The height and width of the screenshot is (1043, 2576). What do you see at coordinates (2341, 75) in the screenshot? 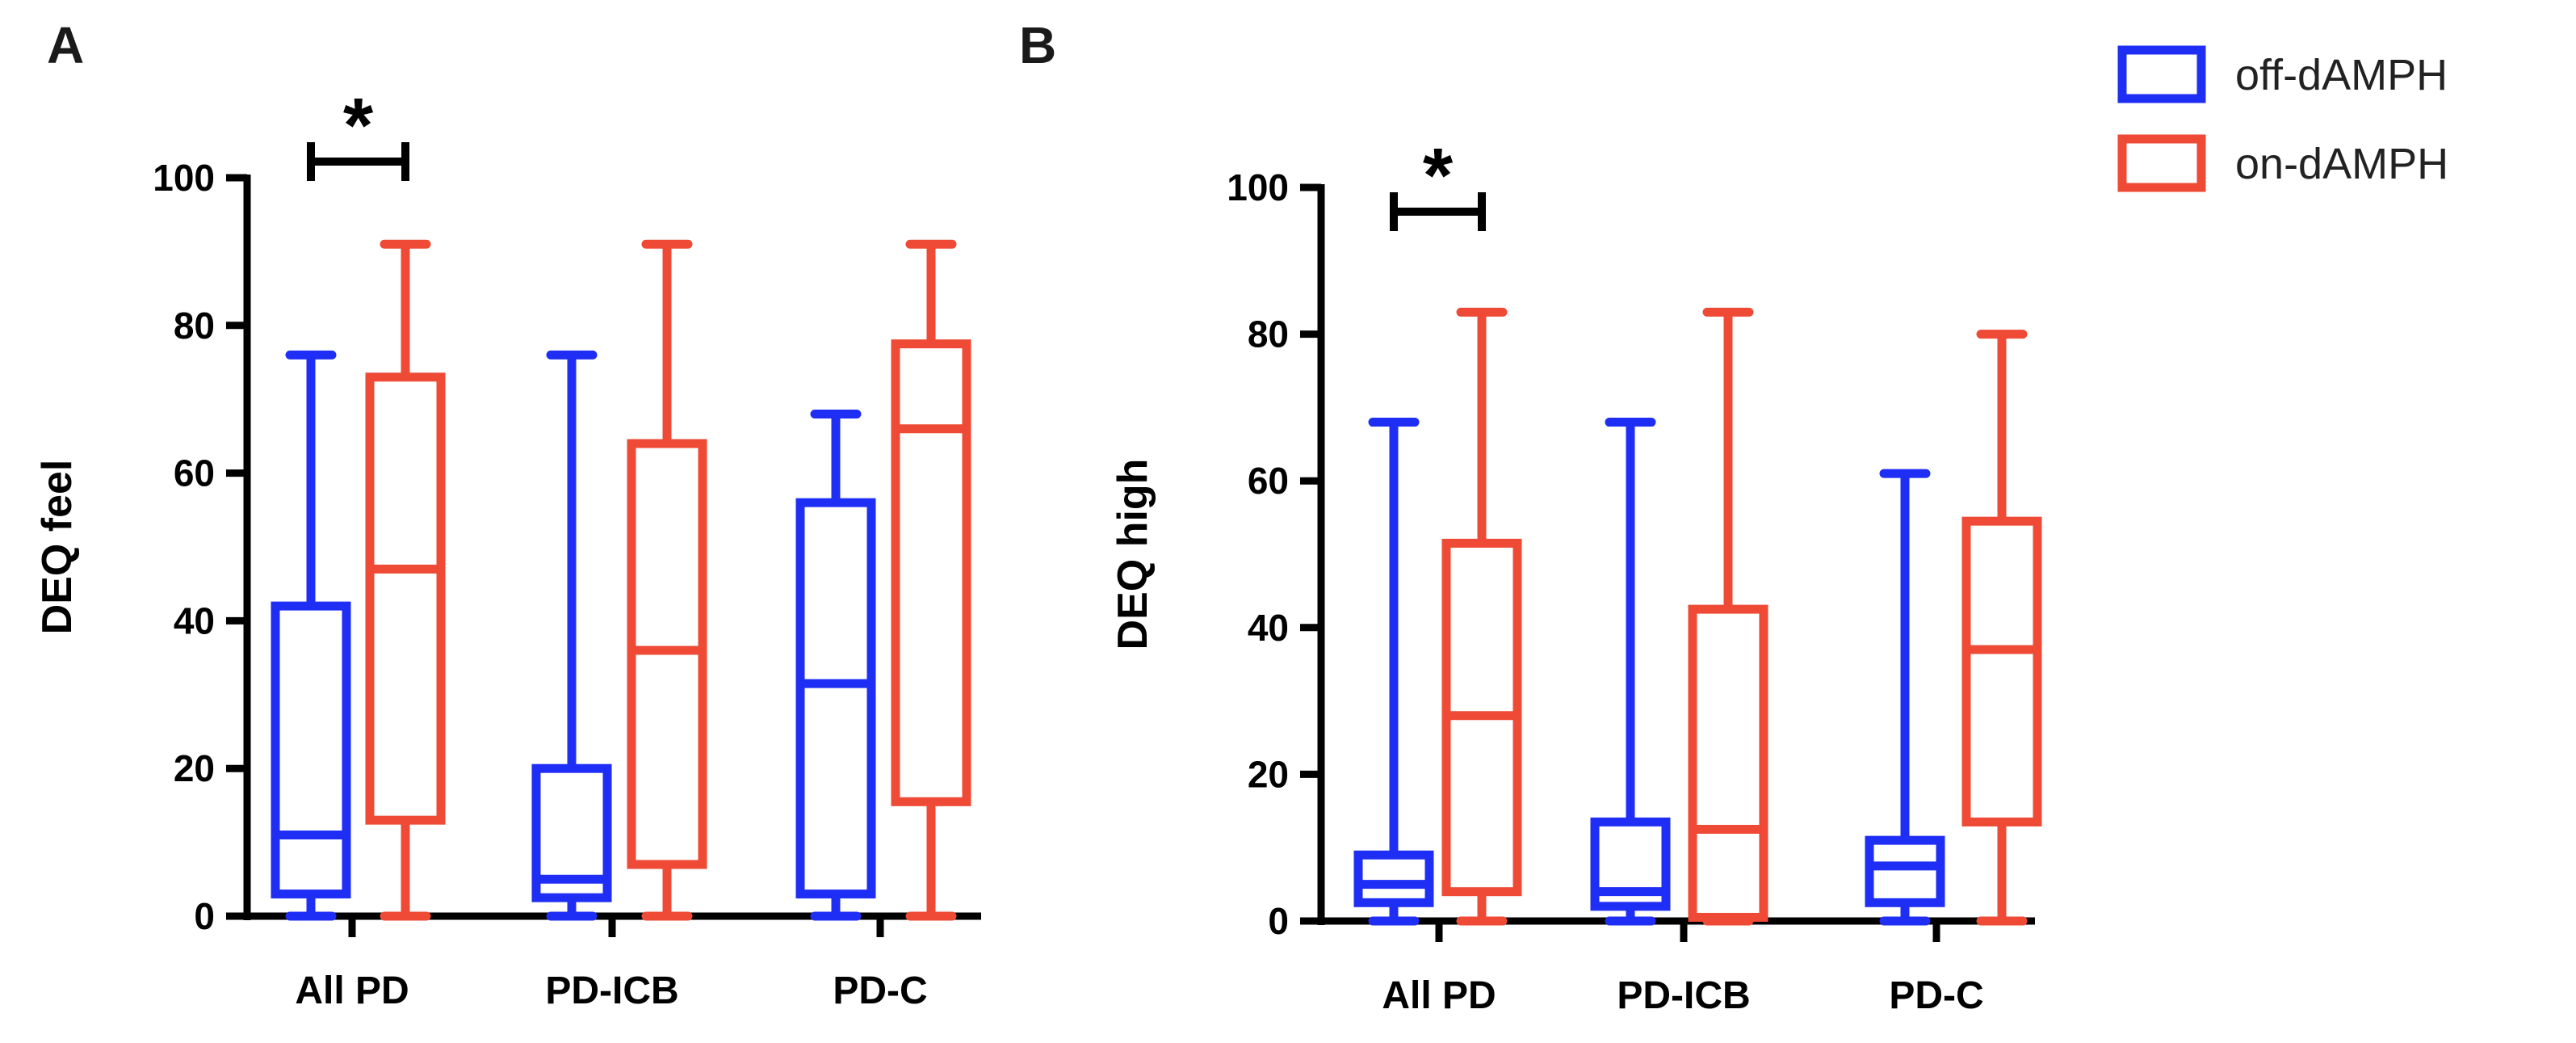
I see `legend-label-off-dAMPH: off-dAMPH` at bounding box center [2341, 75].